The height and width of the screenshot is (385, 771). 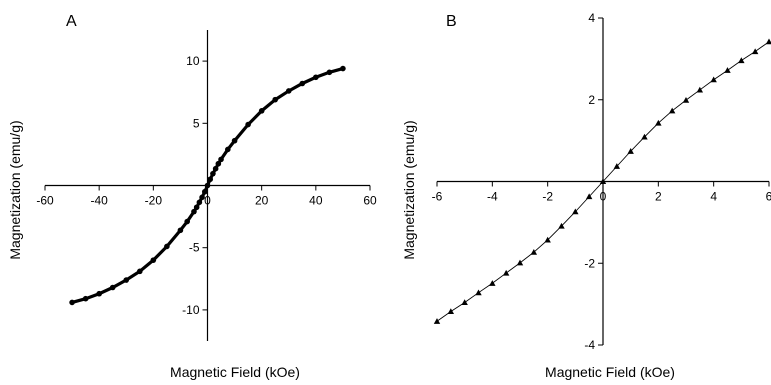 What do you see at coordinates (99, 201) in the screenshot?
I see `panel-a-x-tick-label: -40` at bounding box center [99, 201].